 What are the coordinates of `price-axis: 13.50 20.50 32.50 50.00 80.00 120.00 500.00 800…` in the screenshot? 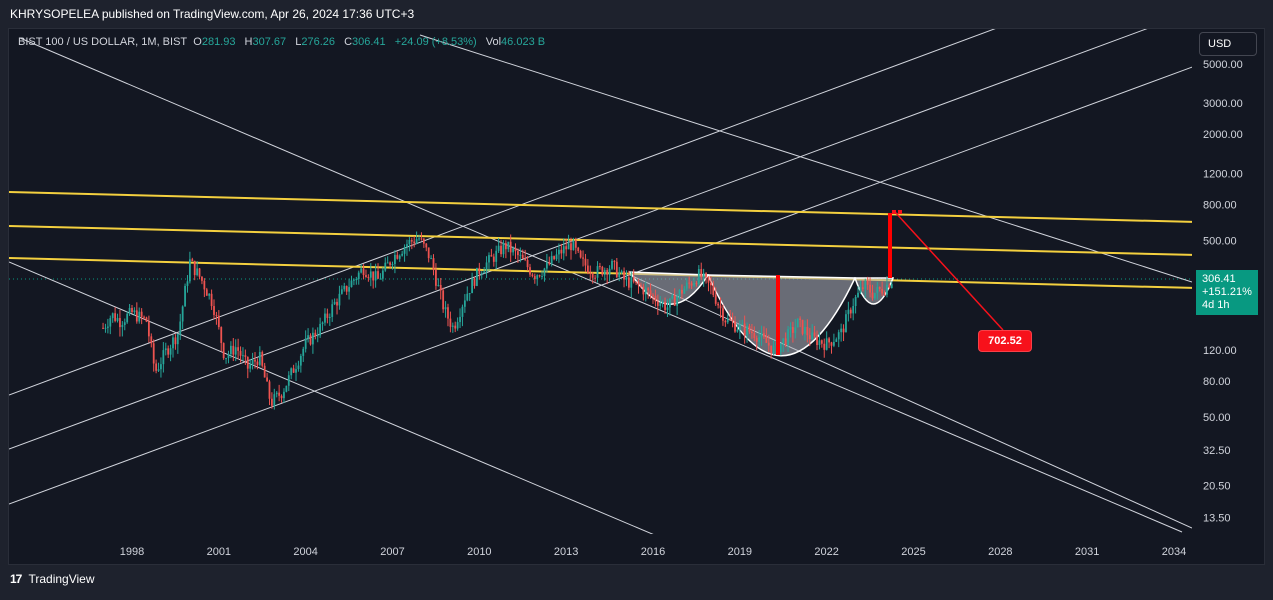 It's located at (1223, 291).